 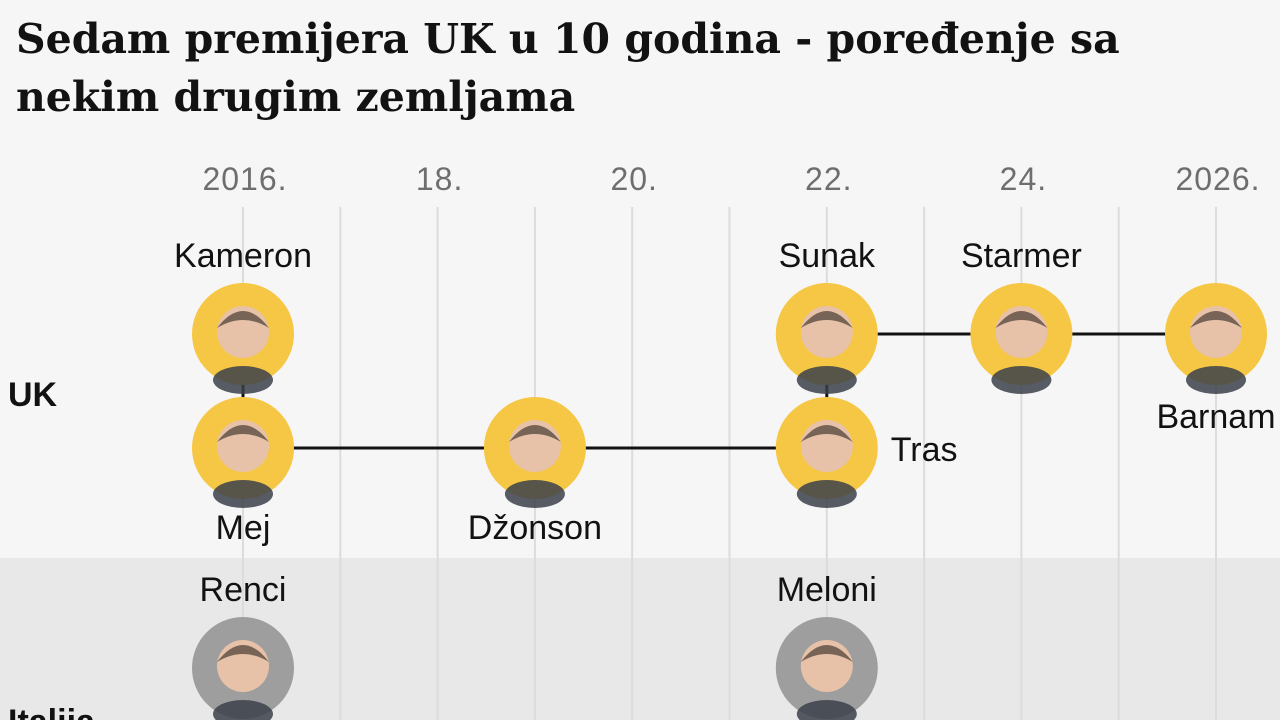 What do you see at coordinates (827, 256) in the screenshot?
I see `leader-name-sunak: Sunak` at bounding box center [827, 256].